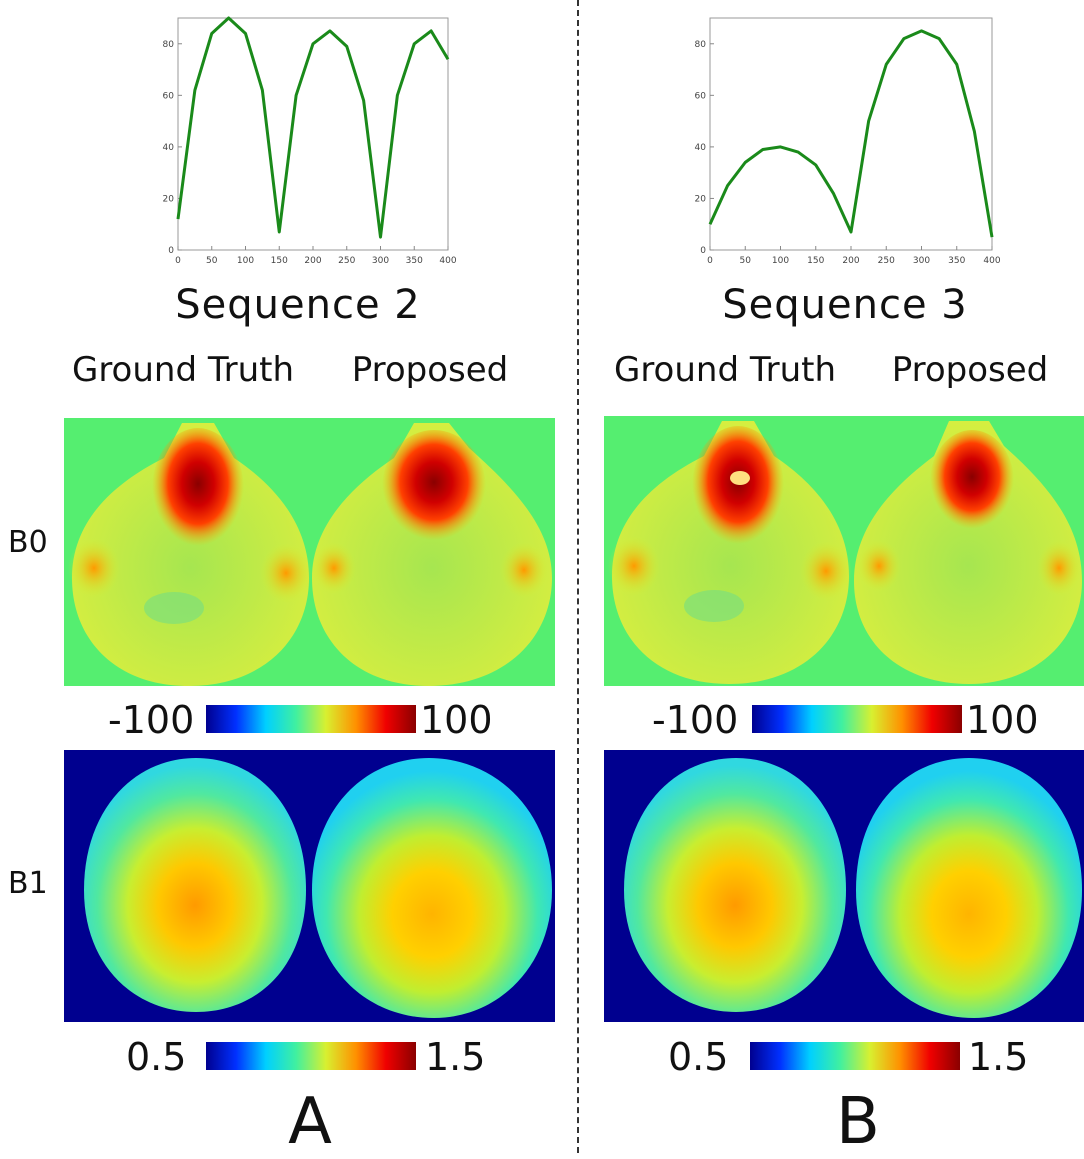  I want to click on b0-colorbar-max-b: 100, so click(1002, 720).